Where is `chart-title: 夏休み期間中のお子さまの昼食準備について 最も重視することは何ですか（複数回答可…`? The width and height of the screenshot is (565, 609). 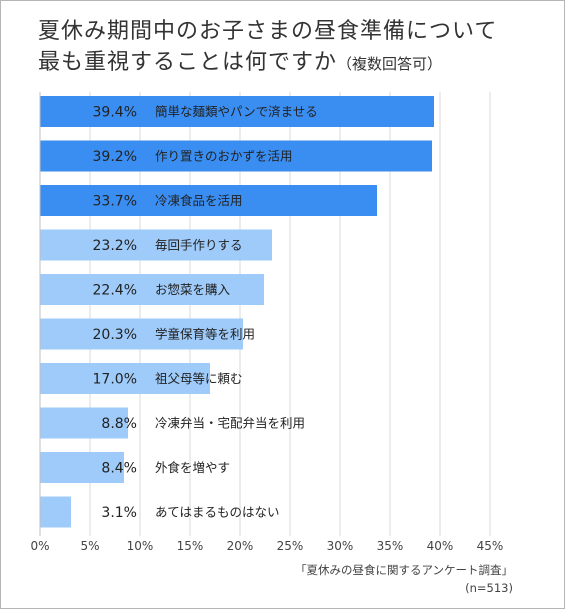 chart-title: 夏休み期間中のお子さまの昼食準備について 最も重視することは何ですか（複数回答可… is located at coordinates (298, 48).